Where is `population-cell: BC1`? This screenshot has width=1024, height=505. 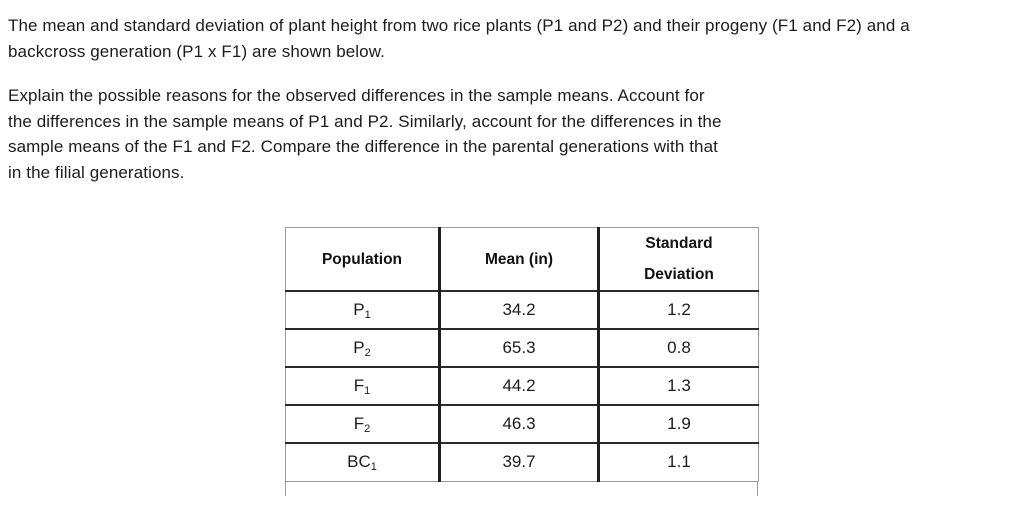
population-cell: BC1 is located at coordinates (362, 461).